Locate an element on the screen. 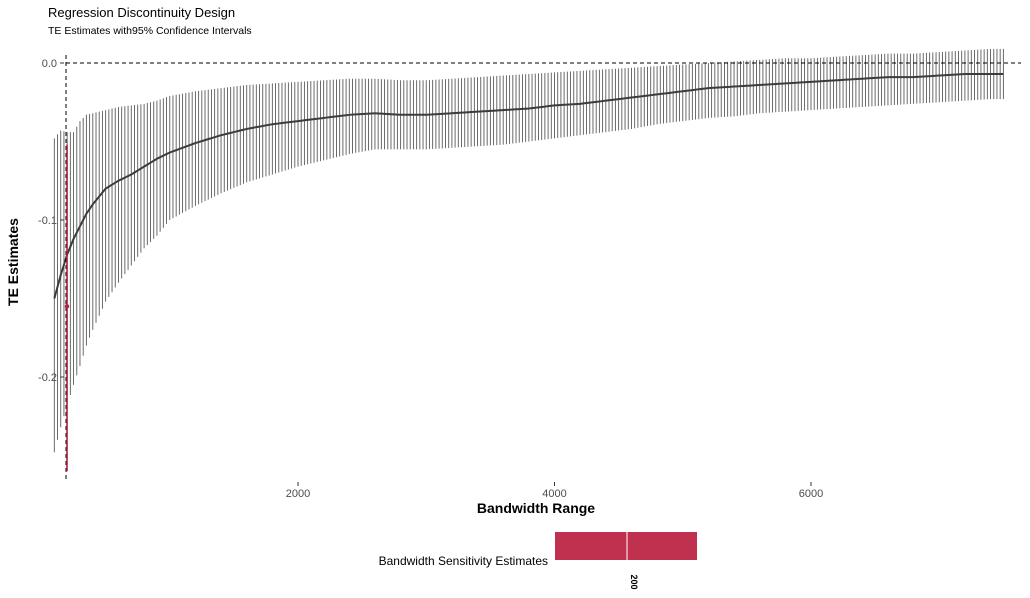 The image size is (1030, 598). legend: Bandwidth Sensitivity Estimates 200 is located at coordinates (538, 561).